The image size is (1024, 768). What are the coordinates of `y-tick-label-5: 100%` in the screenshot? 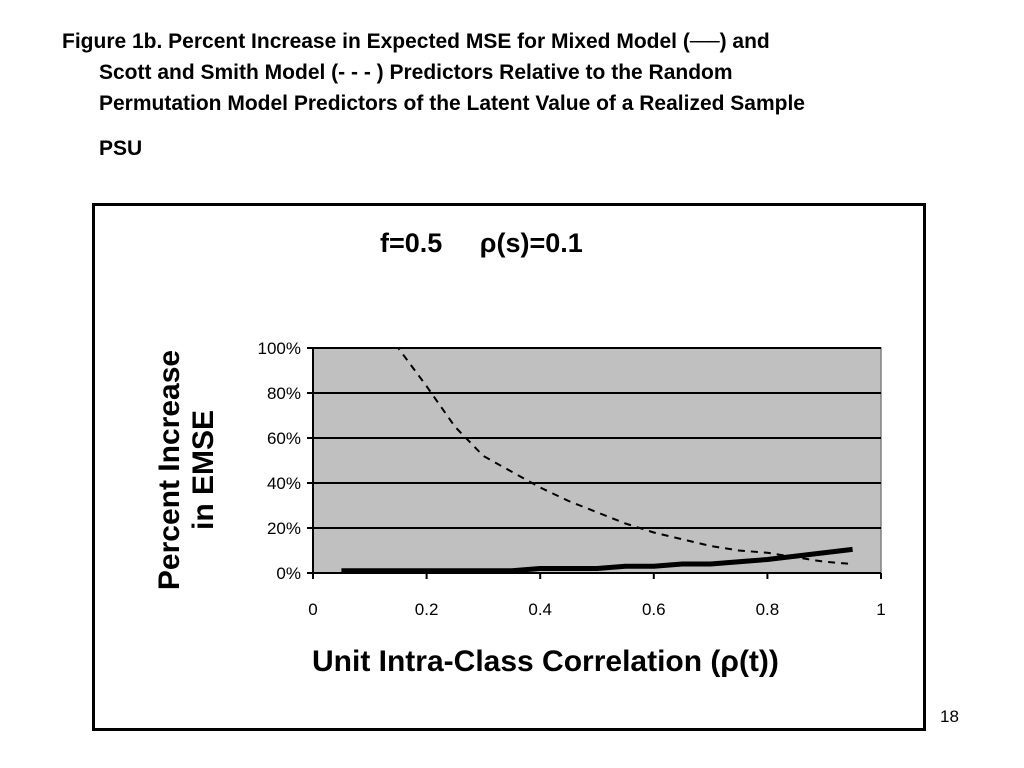 It's located at (279, 348).